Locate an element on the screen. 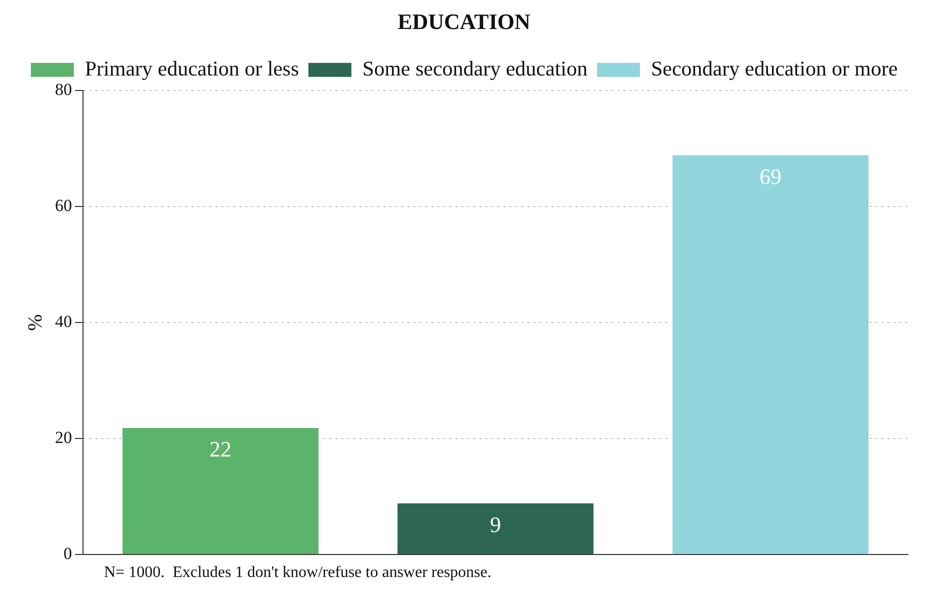 The width and height of the screenshot is (933, 597). y-tick-label: 0 is located at coordinates (68, 554).